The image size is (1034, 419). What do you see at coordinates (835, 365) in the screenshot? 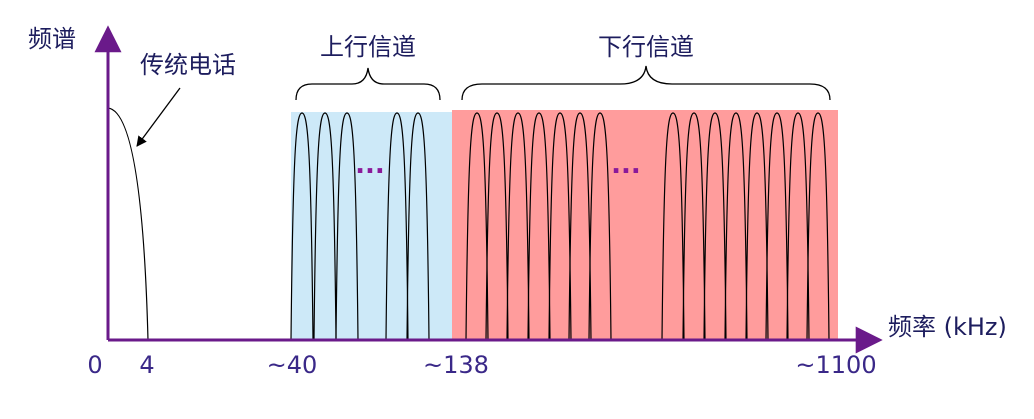
I see `x-tick-label: ~1100` at bounding box center [835, 365].